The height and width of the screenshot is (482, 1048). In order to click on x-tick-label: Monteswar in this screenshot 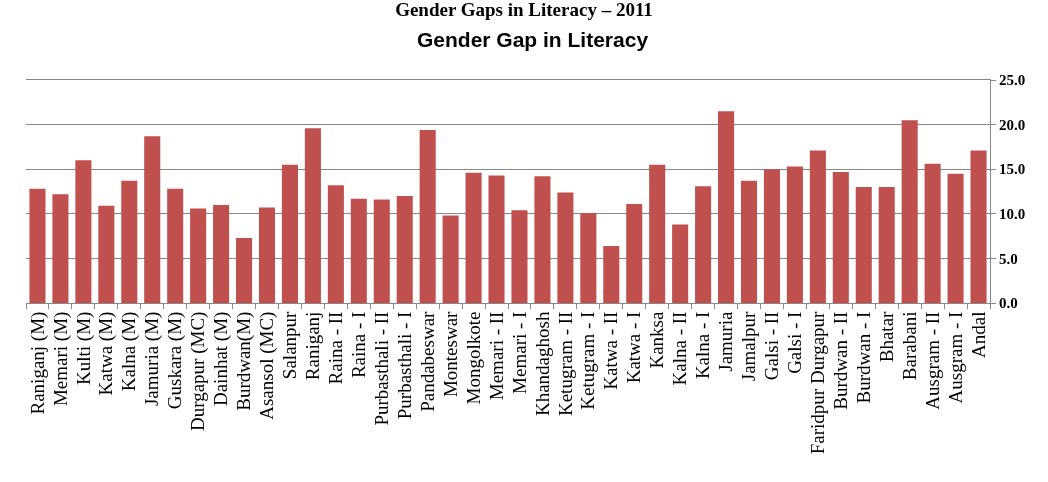, I will do `click(450, 354)`.